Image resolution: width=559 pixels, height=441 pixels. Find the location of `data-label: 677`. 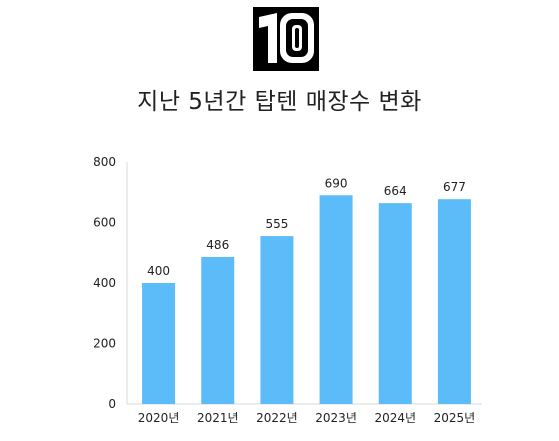

data-label: 677 is located at coordinates (454, 187).